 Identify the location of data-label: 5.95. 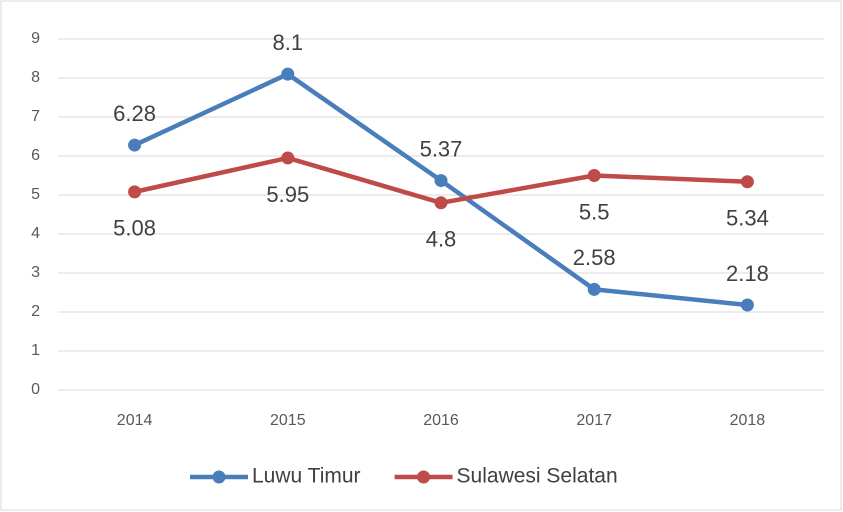
(287, 194).